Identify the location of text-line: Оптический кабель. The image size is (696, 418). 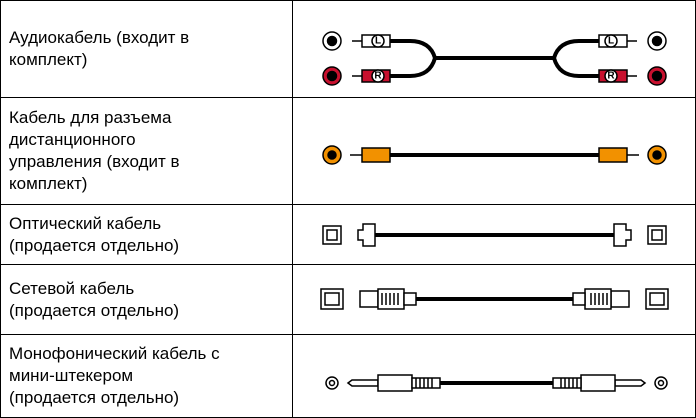
(85, 223).